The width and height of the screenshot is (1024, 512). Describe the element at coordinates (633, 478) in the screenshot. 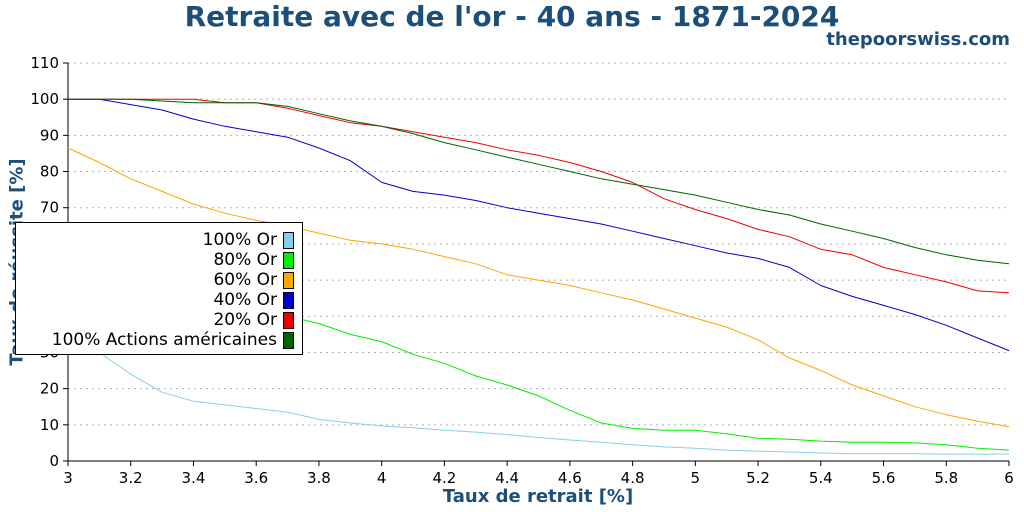

I see `x-tick-label: 4.8` at that location.